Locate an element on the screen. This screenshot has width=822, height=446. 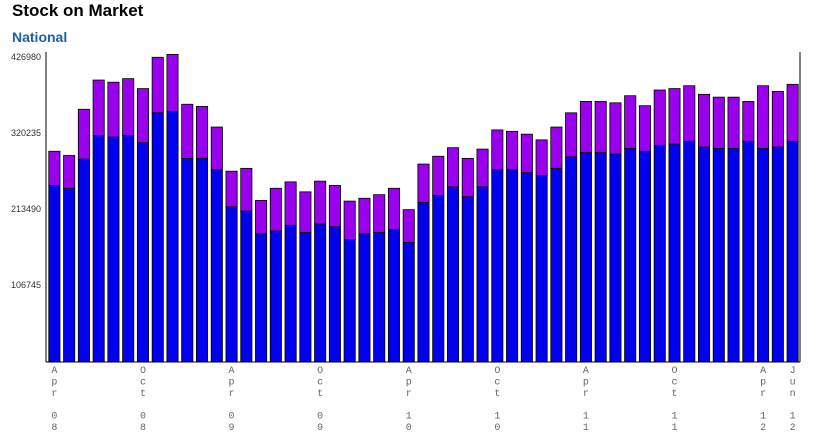
x-tick-char: u is located at coordinates (793, 382).